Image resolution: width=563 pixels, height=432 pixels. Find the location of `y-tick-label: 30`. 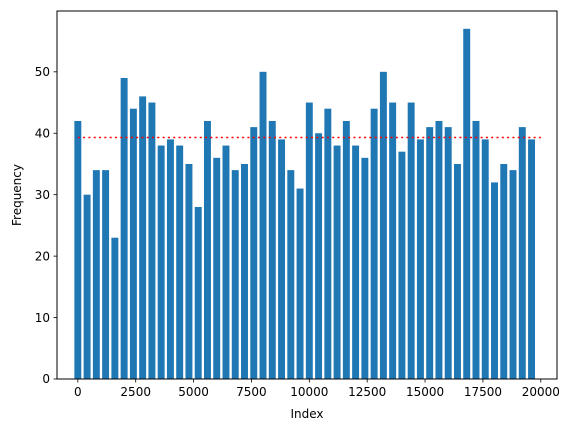

y-tick-label: 30 is located at coordinates (42, 195).